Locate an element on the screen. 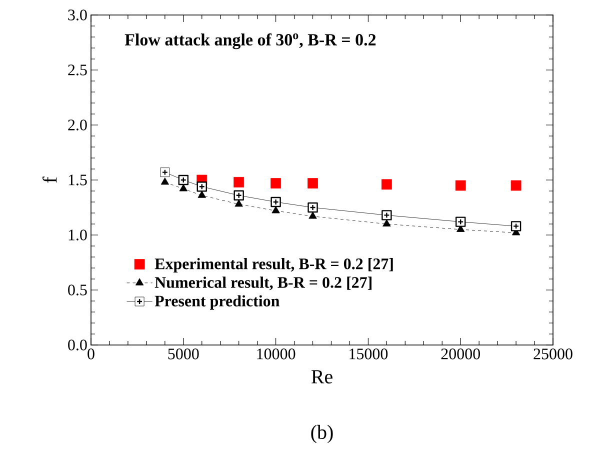 Image resolution: width=613 pixels, height=456 pixels. y-axis-title: f is located at coordinates (49, 179).